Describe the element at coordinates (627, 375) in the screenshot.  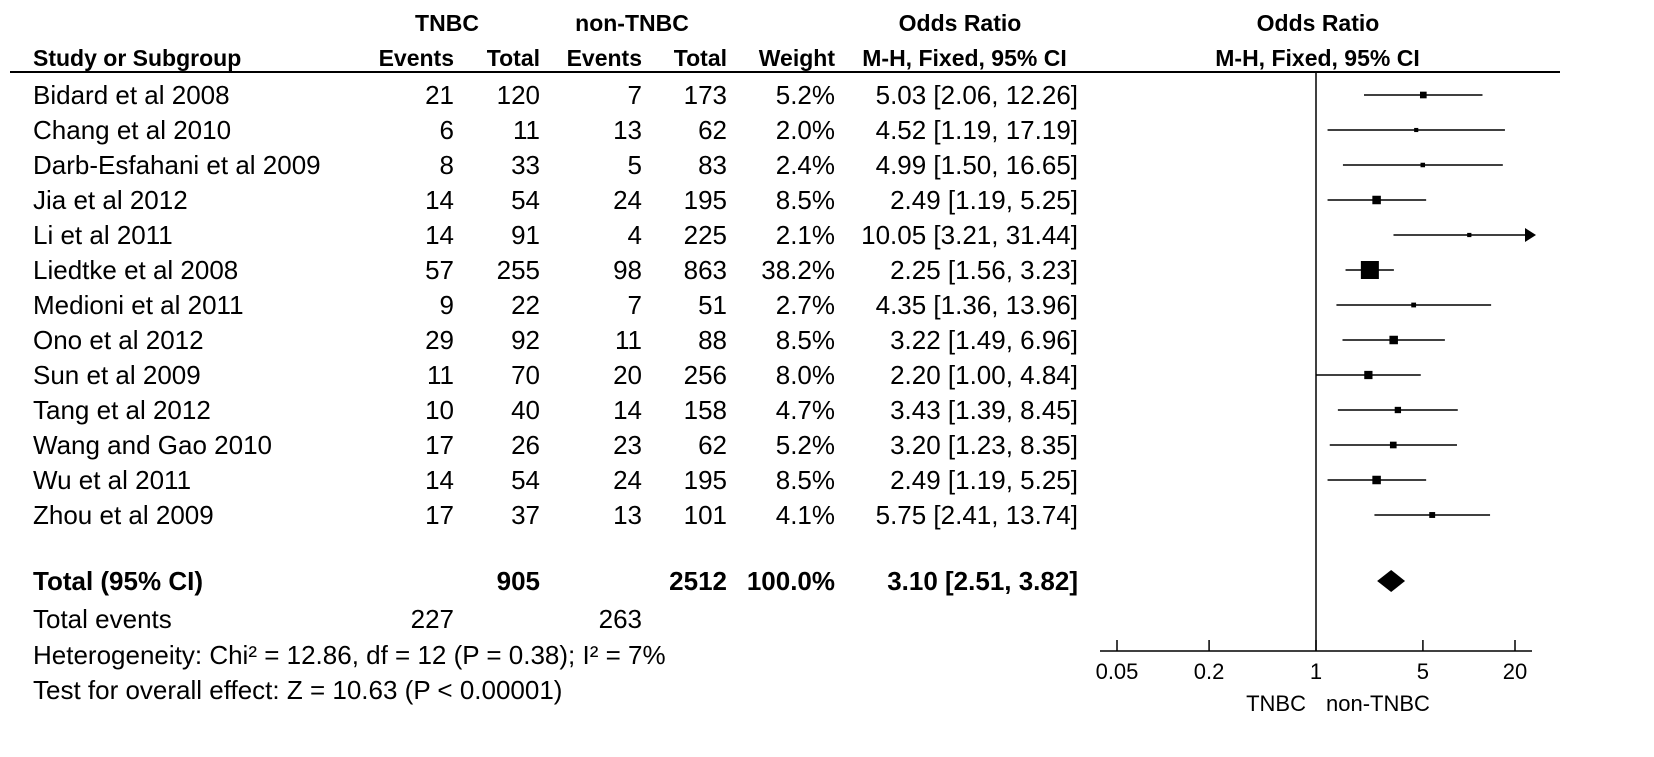
I see `events2-cell: 20` at that location.